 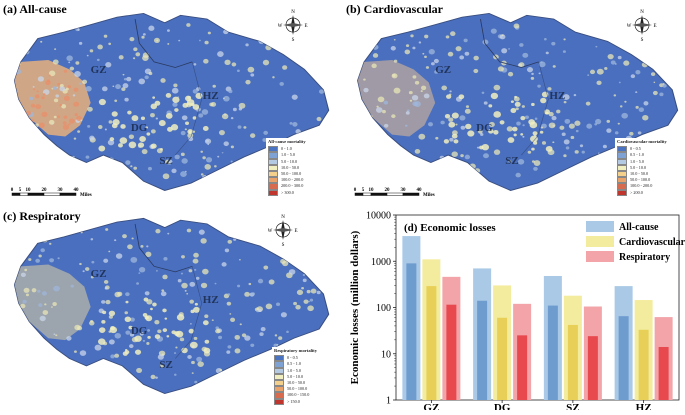 I want to click on bar-lower-cardiovascular-hz, so click(x=643, y=364).